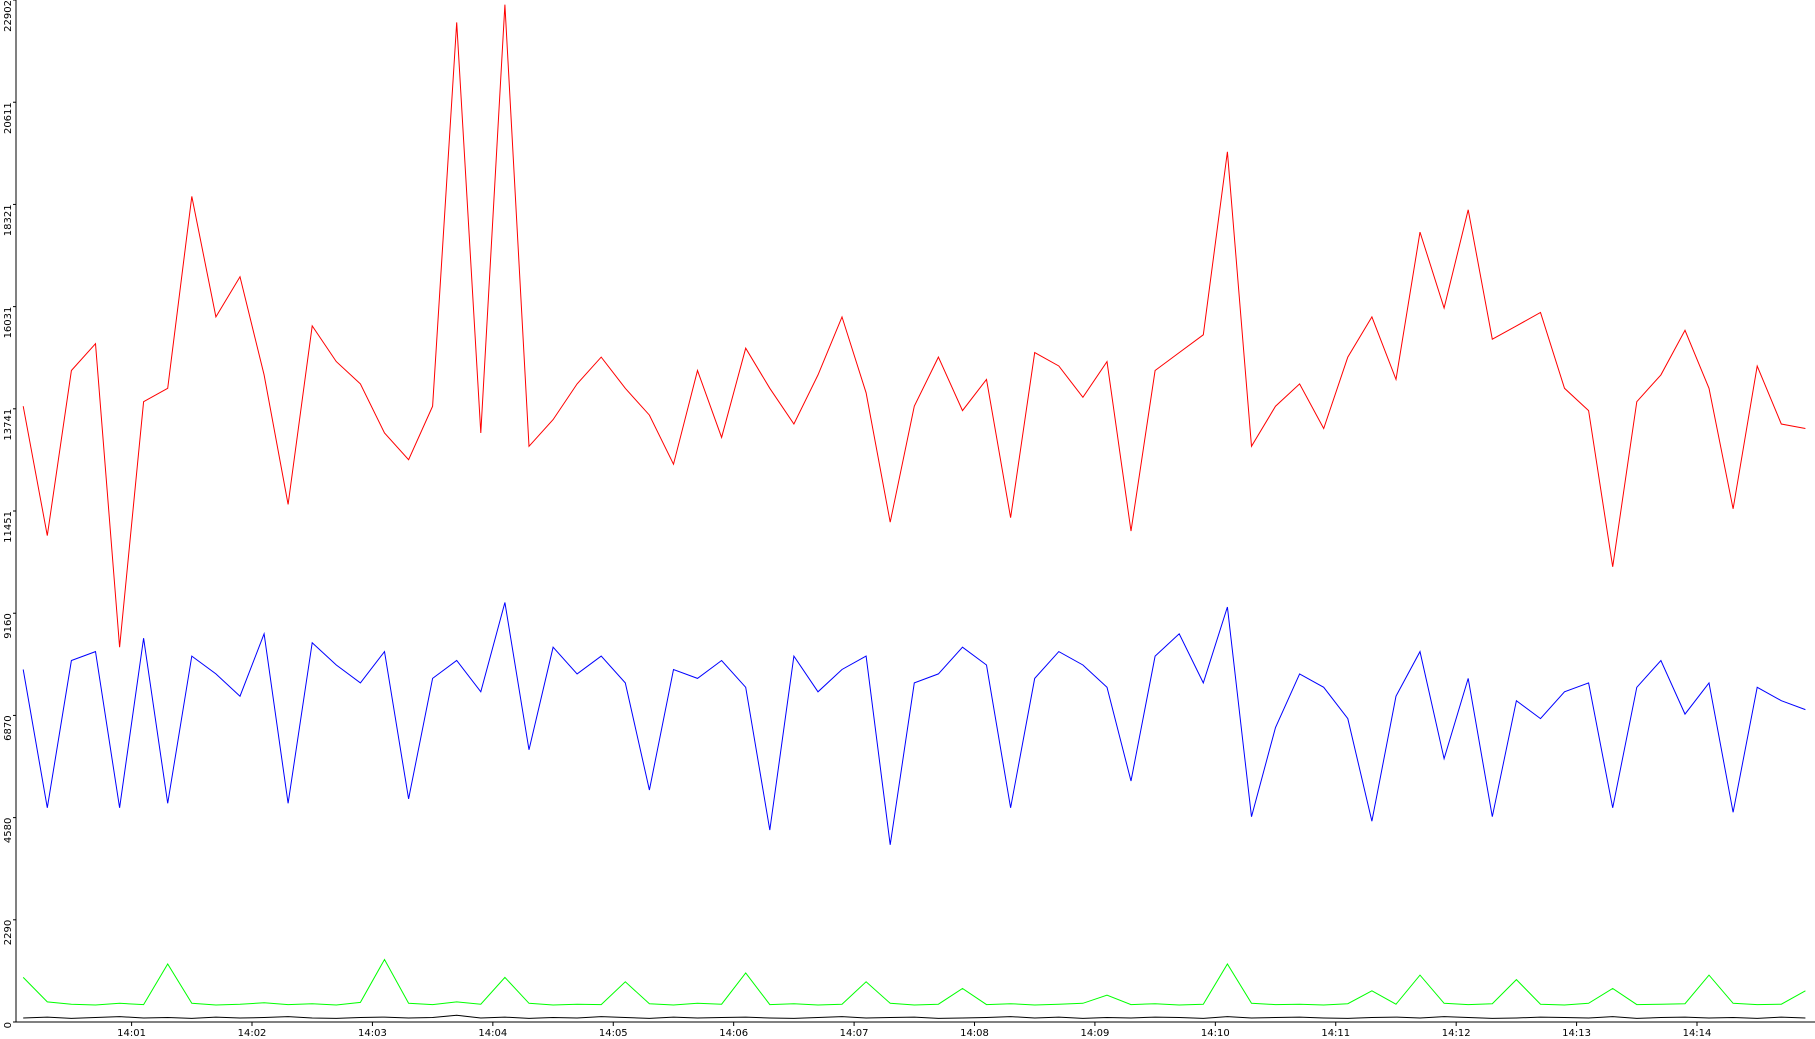 This screenshot has width=1815, height=1039. What do you see at coordinates (1335, 1033) in the screenshot?
I see `x-tick-label: 14:11` at bounding box center [1335, 1033].